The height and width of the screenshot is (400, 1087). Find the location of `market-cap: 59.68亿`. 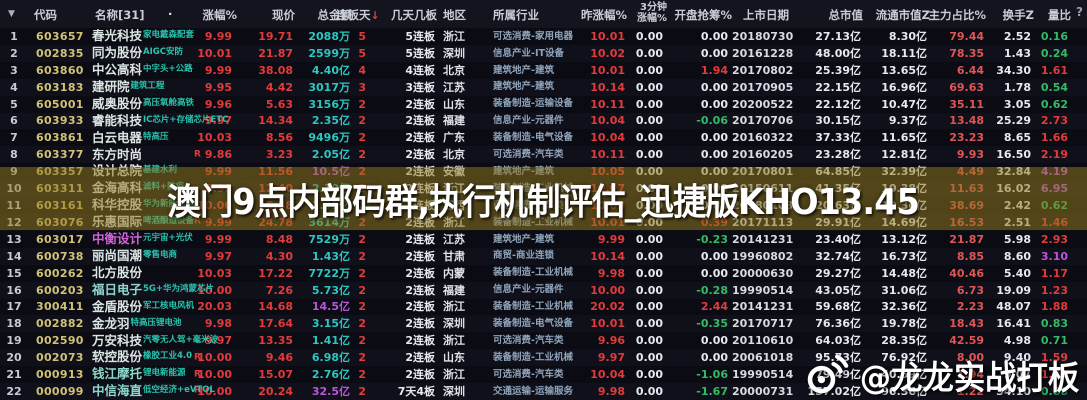

market-cap: 59.68亿 is located at coordinates (838, 307).